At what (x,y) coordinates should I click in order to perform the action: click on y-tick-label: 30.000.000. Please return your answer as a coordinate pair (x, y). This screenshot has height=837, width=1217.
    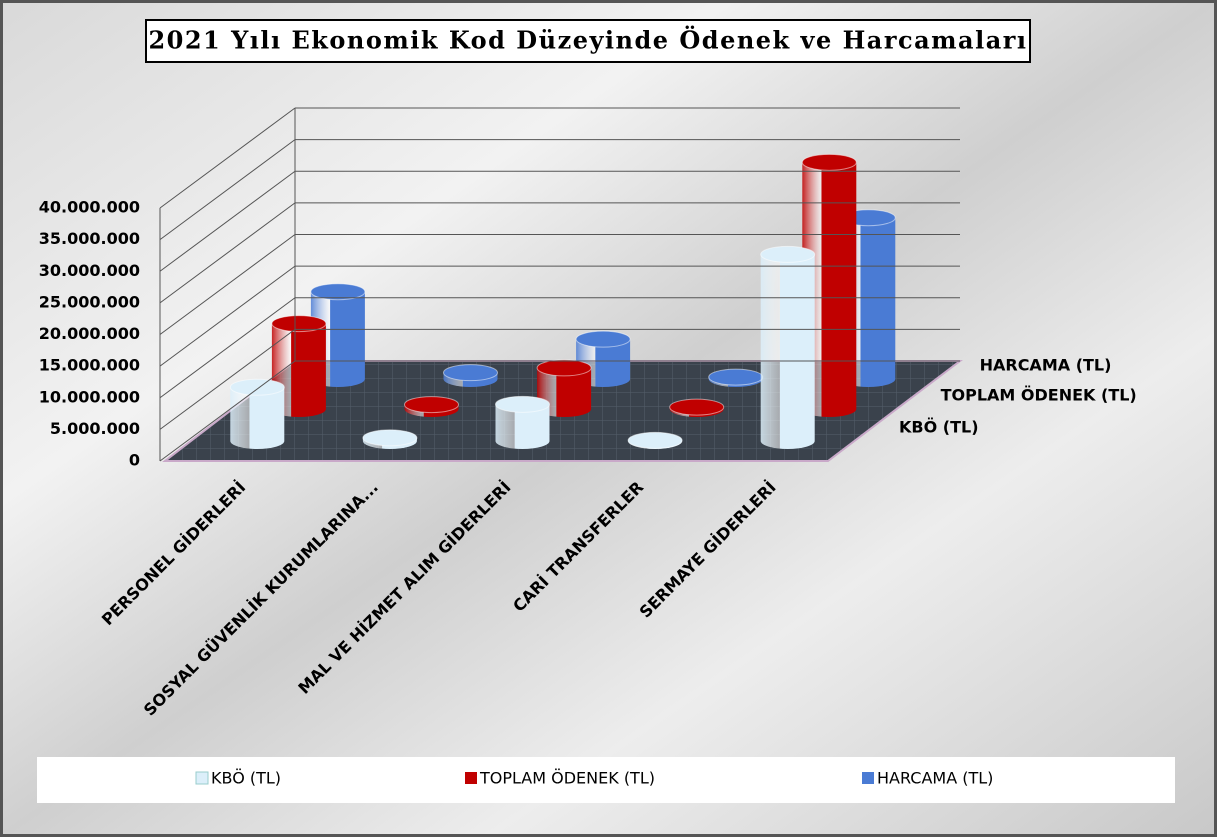
    Looking at the image, I should click on (89, 270).